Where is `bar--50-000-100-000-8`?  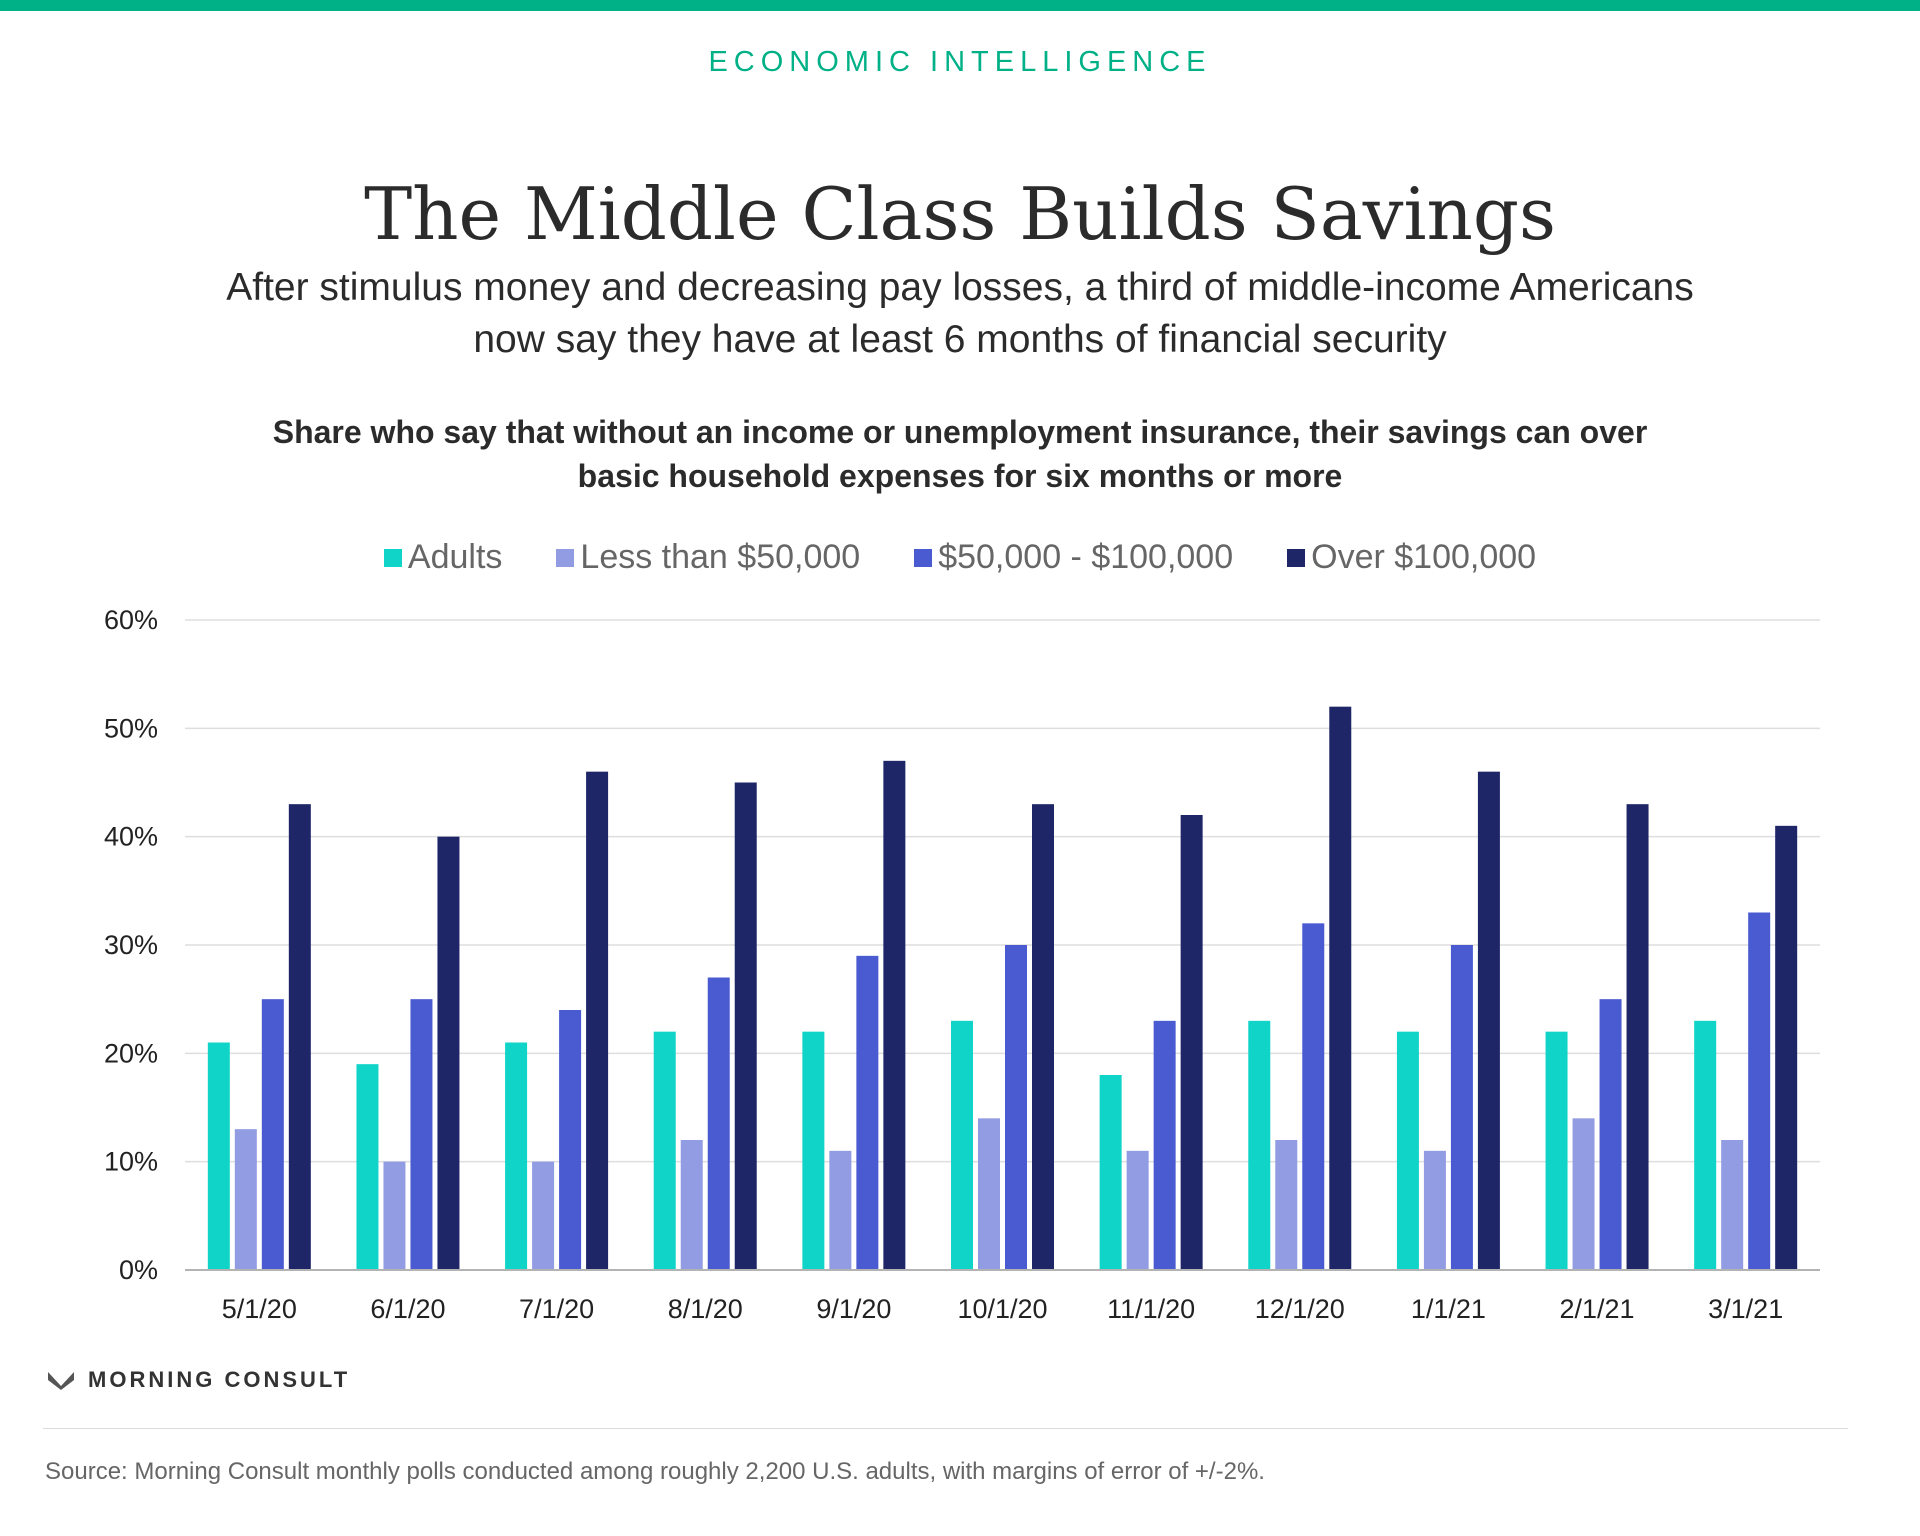 bar--50-000-100-000-8 is located at coordinates (1461, 1107).